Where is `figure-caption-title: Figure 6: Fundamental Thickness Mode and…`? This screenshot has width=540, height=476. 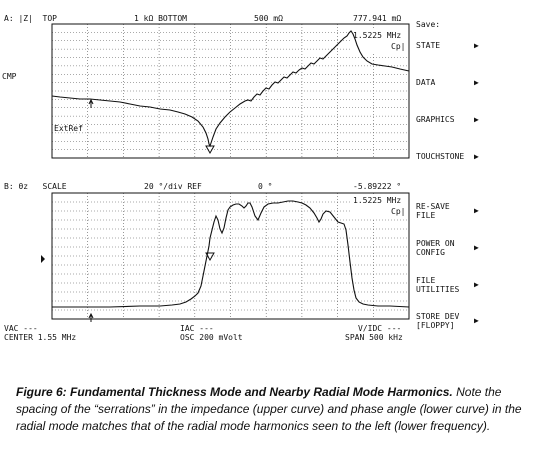 figure-caption-title: Figure 6: Fundamental Thickness Mode and… is located at coordinates (234, 392).